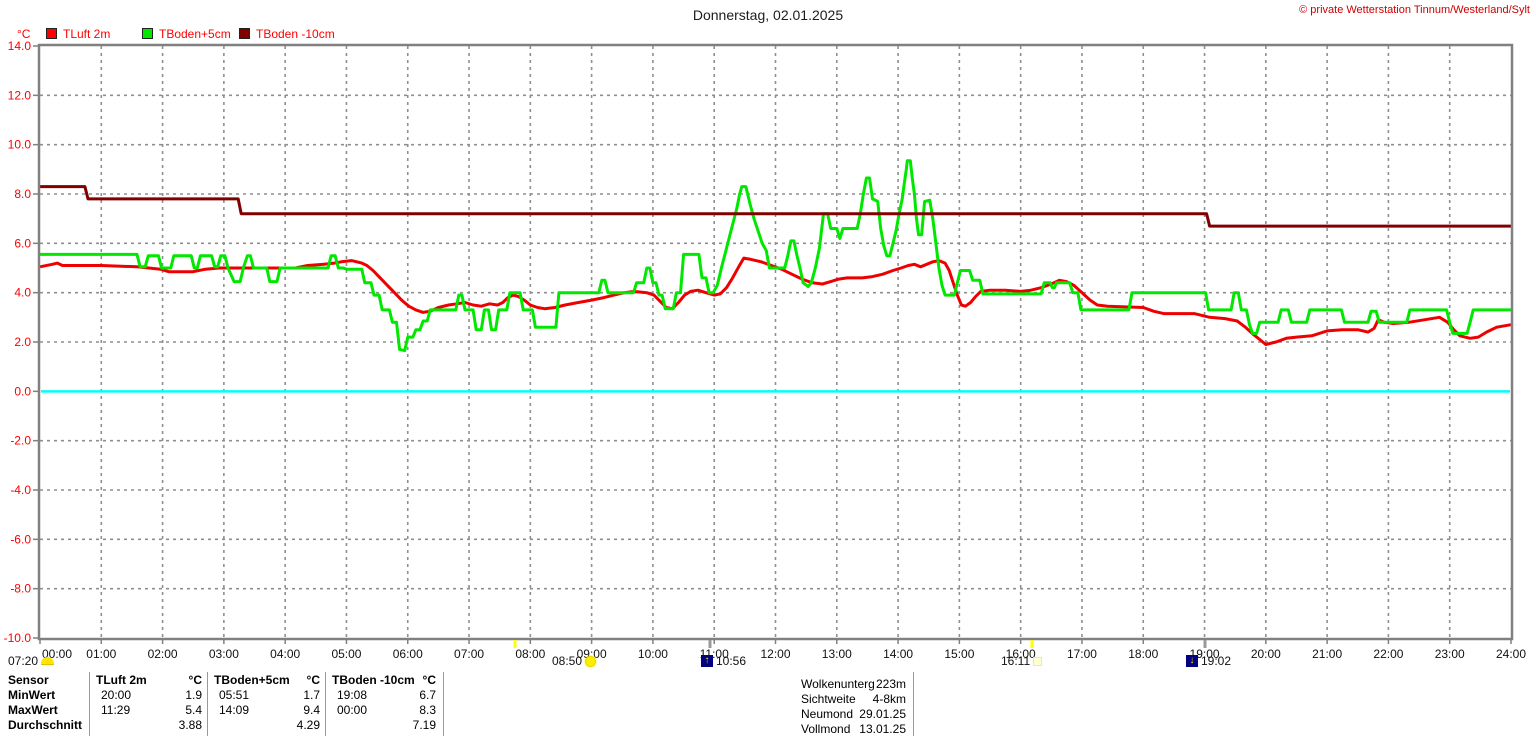 The image size is (1536, 741). Describe the element at coordinates (775, 654) in the screenshot. I see `x-tick-label: 12:00` at that location.